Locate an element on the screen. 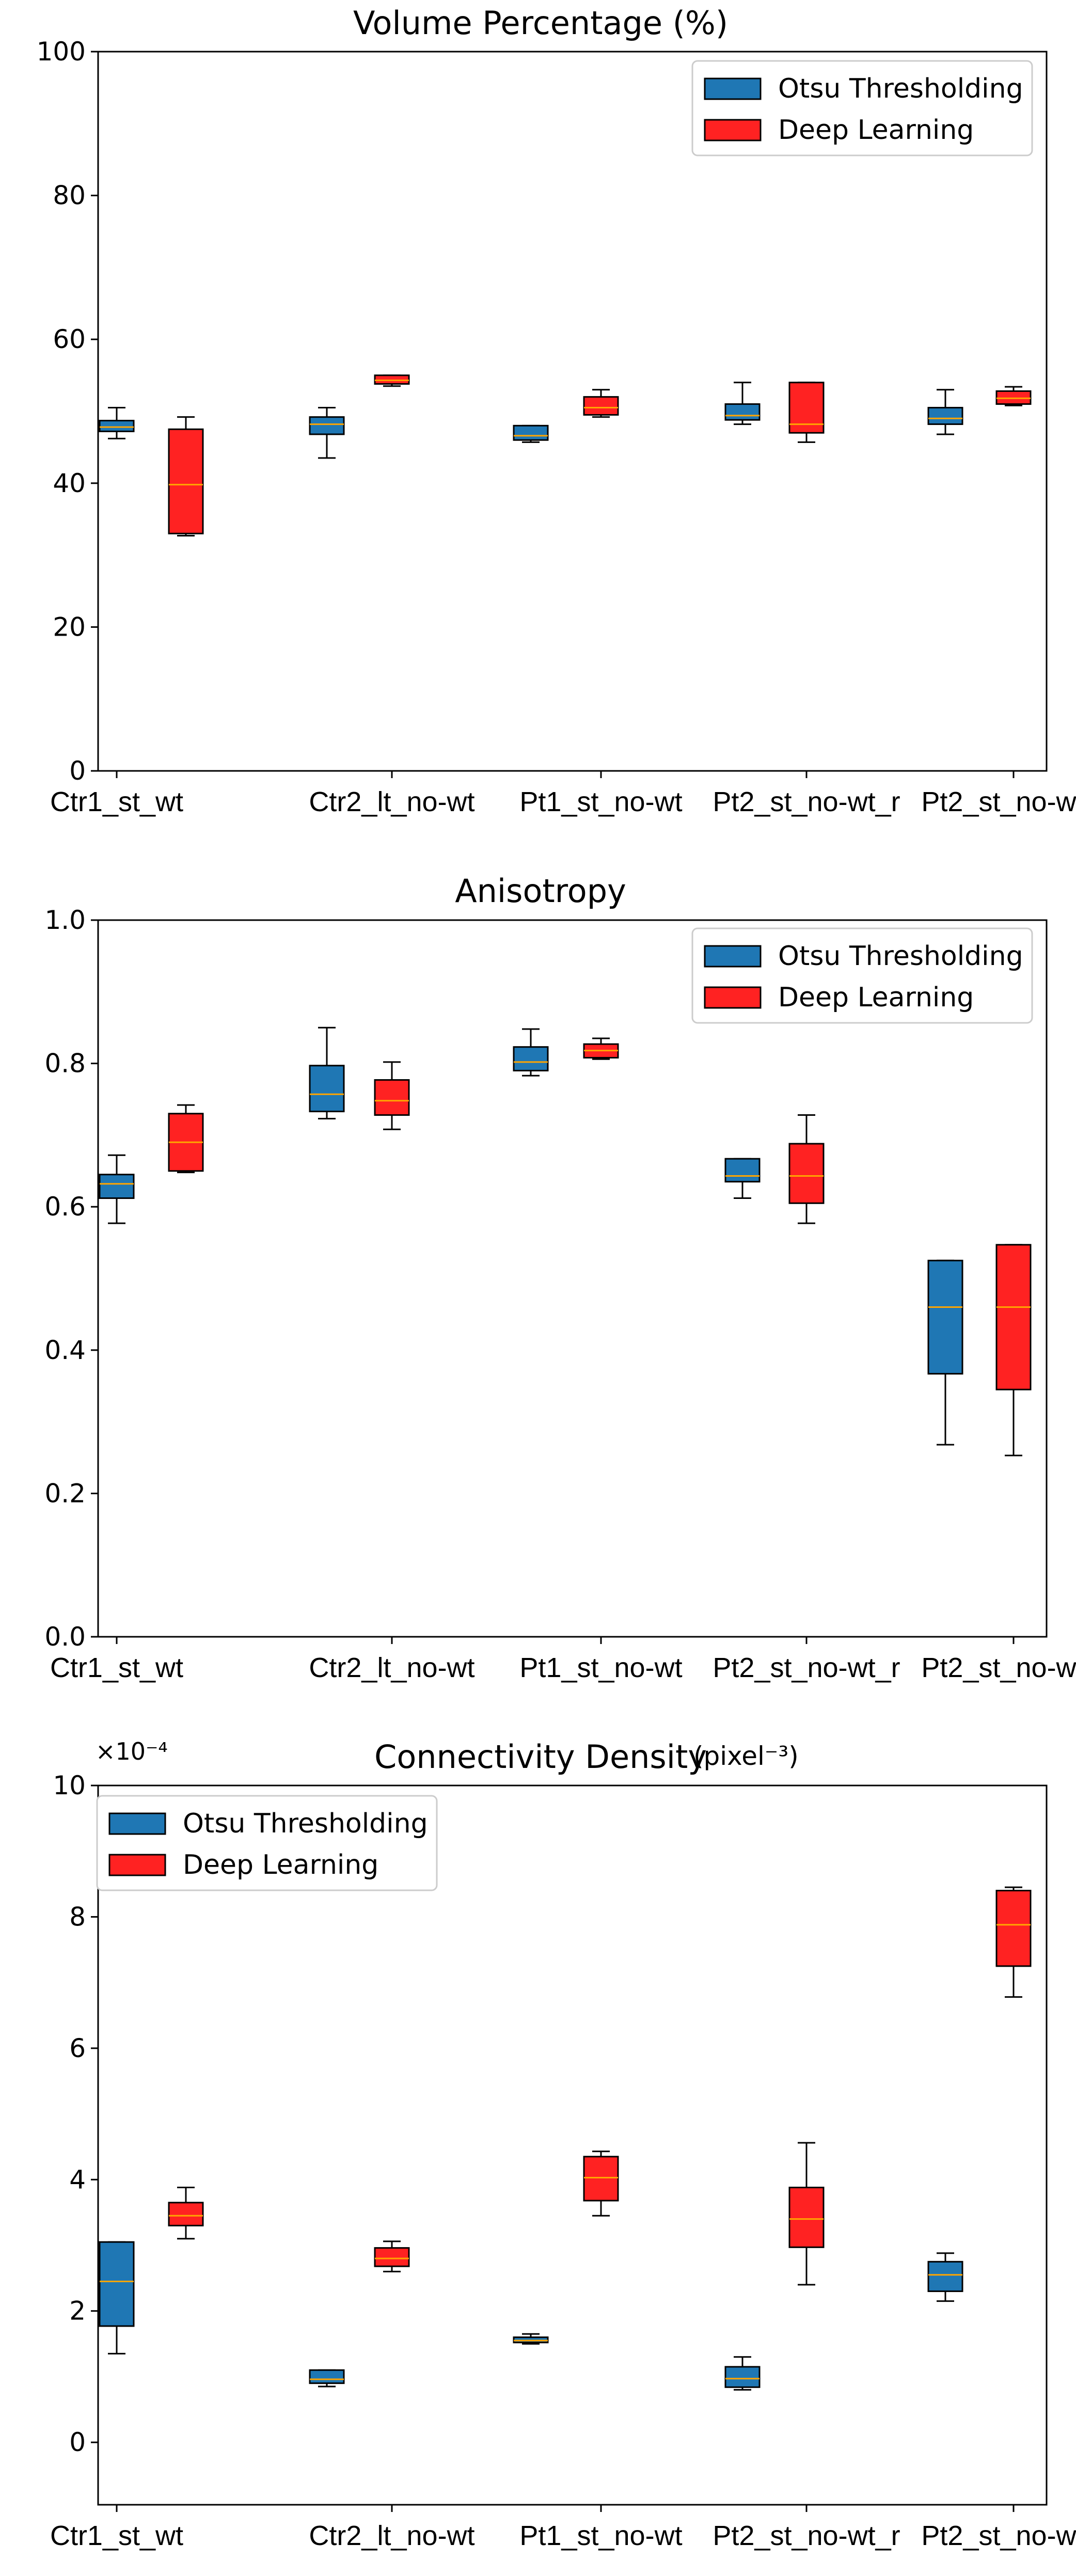  y-tick-label: 0.0 is located at coordinates (65, 1637).